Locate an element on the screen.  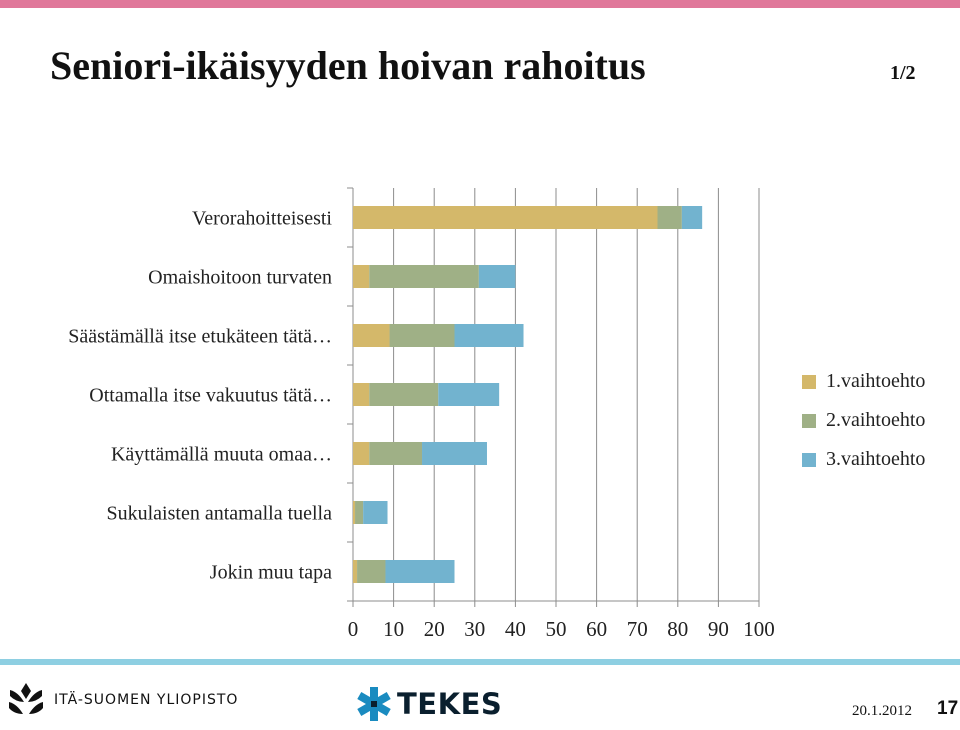
bottom-accent-bar is located at coordinates (480, 662).